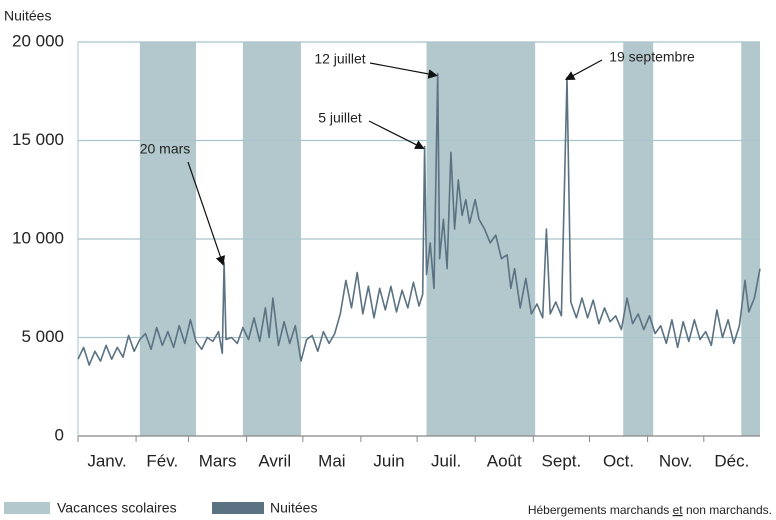  Describe the element at coordinates (388, 460) in the screenshot. I see `x-tick-label: Juin` at that location.